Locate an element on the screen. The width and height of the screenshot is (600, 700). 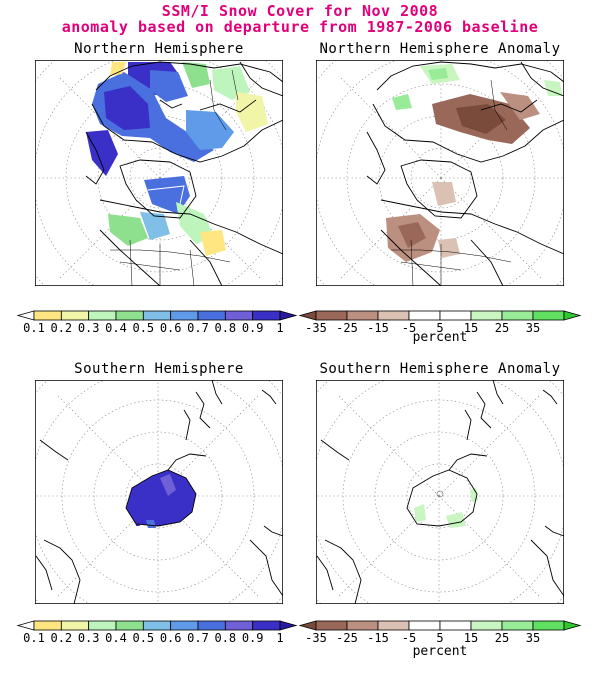
anomaly-bar-bottom-tick-label: 15 is located at coordinates (471, 638).